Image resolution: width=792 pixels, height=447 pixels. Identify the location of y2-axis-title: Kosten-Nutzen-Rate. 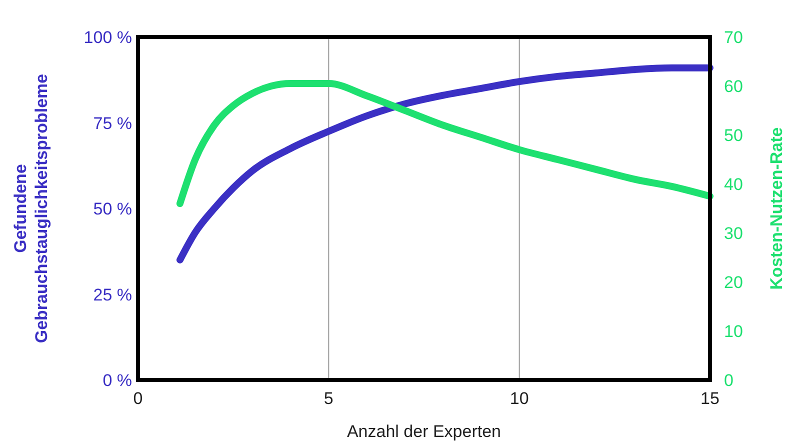
(776, 208).